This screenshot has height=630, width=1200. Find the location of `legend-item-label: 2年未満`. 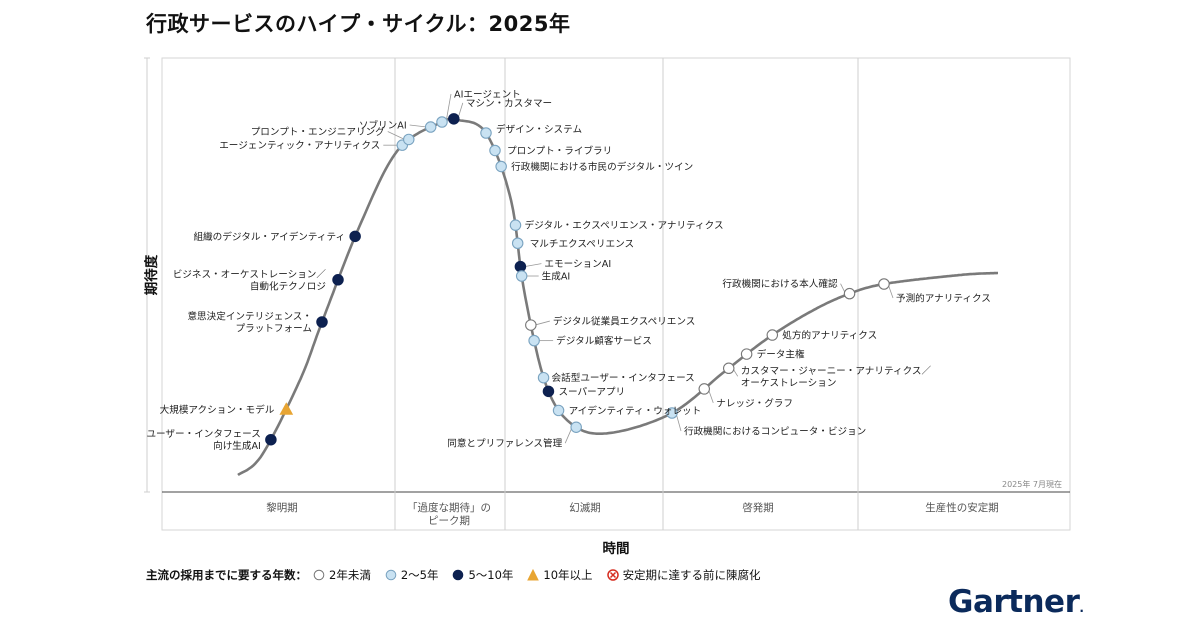

legend-item-label: 2年未満 is located at coordinates (350, 575).